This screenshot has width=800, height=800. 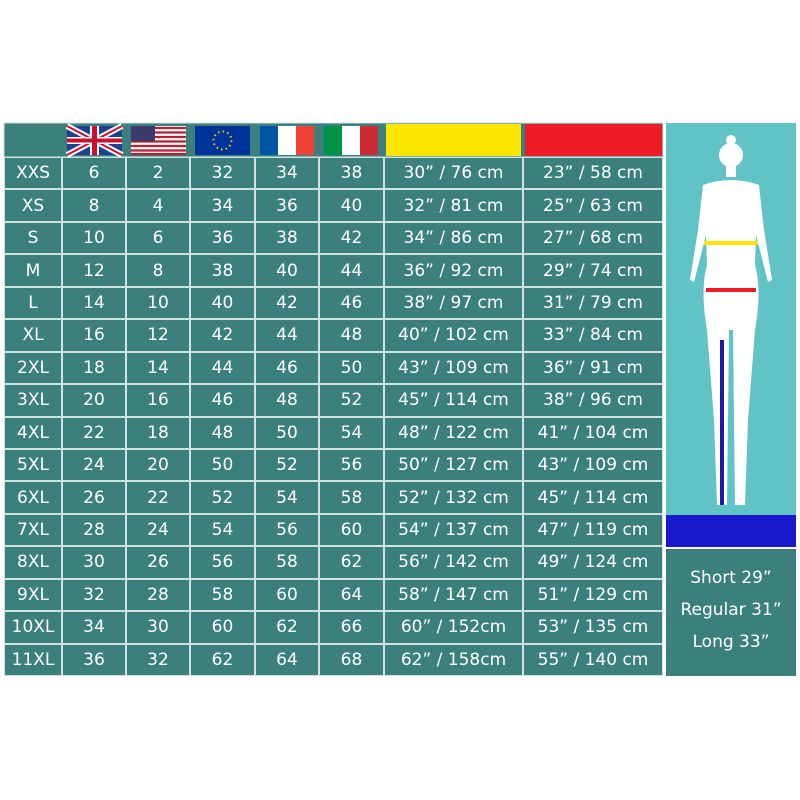 I want to click on size-cell: 58” / 147 cm, so click(x=453, y=595).